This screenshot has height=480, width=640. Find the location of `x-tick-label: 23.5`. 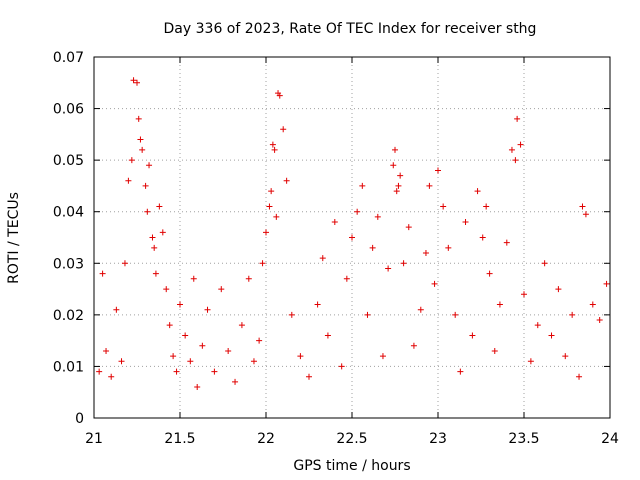

x-tick-label: 23.5 is located at coordinates (523, 439).